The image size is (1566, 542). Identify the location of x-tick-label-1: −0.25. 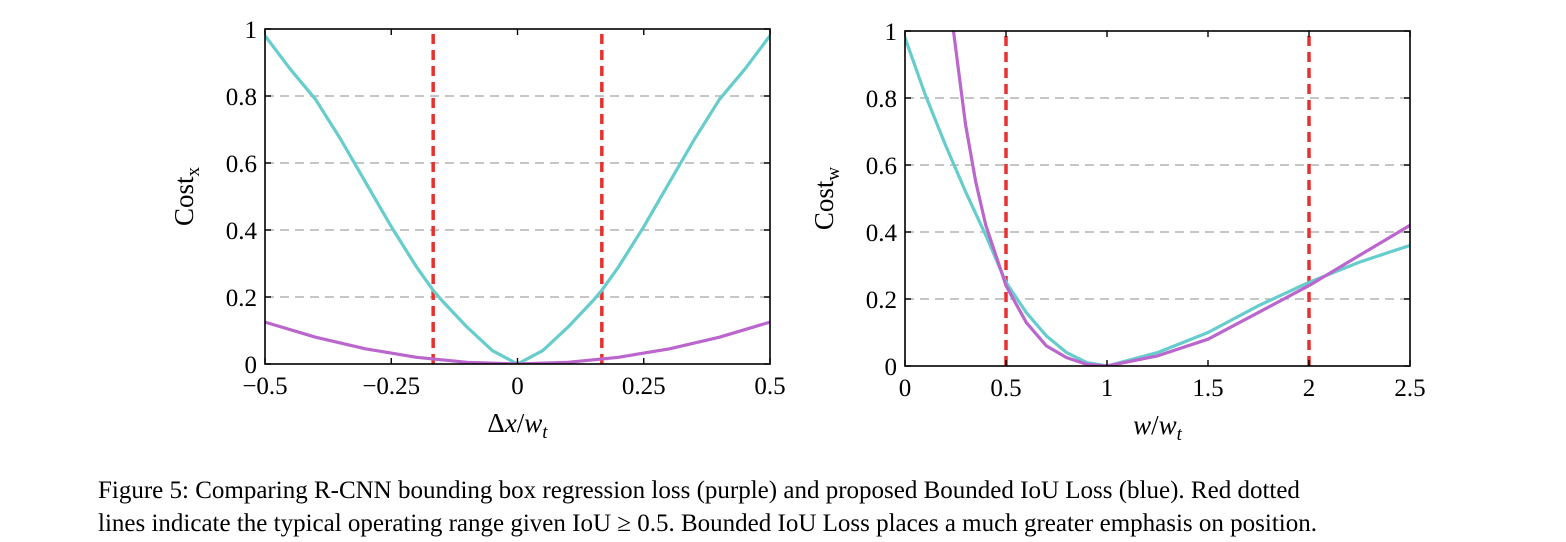
(391, 386).